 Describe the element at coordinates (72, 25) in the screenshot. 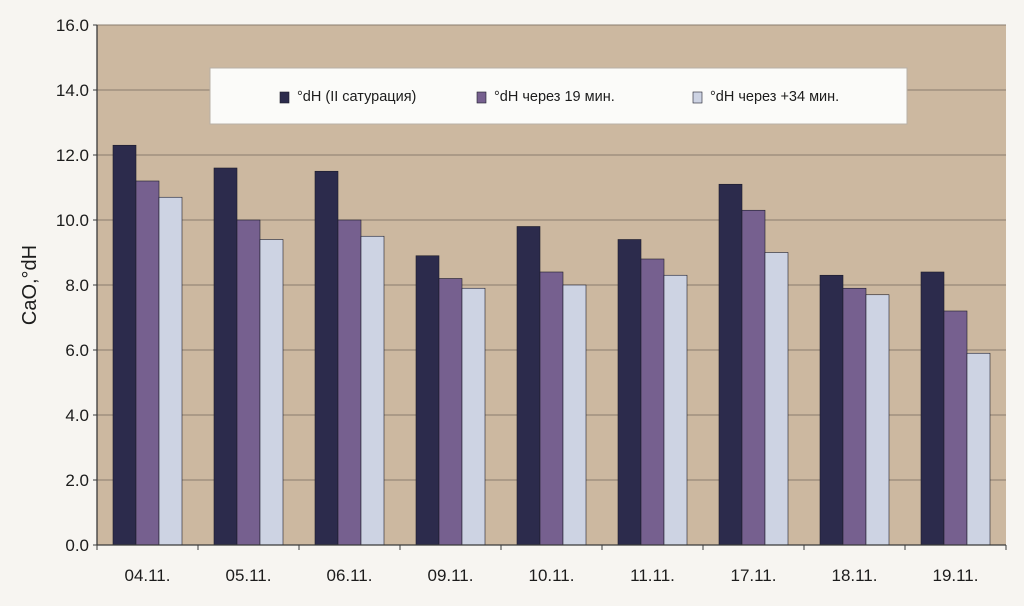

I see `y-tick-label: 16.0` at that location.